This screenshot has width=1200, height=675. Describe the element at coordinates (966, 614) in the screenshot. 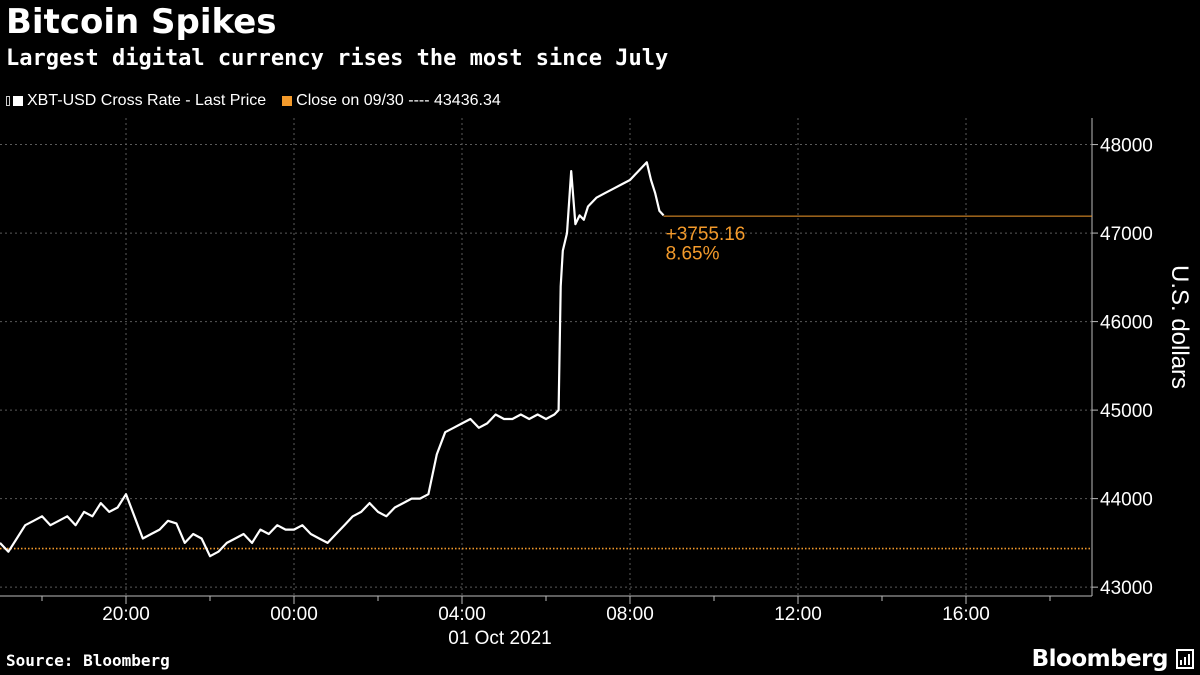

I see `x-tick-label: 16:00` at that location.